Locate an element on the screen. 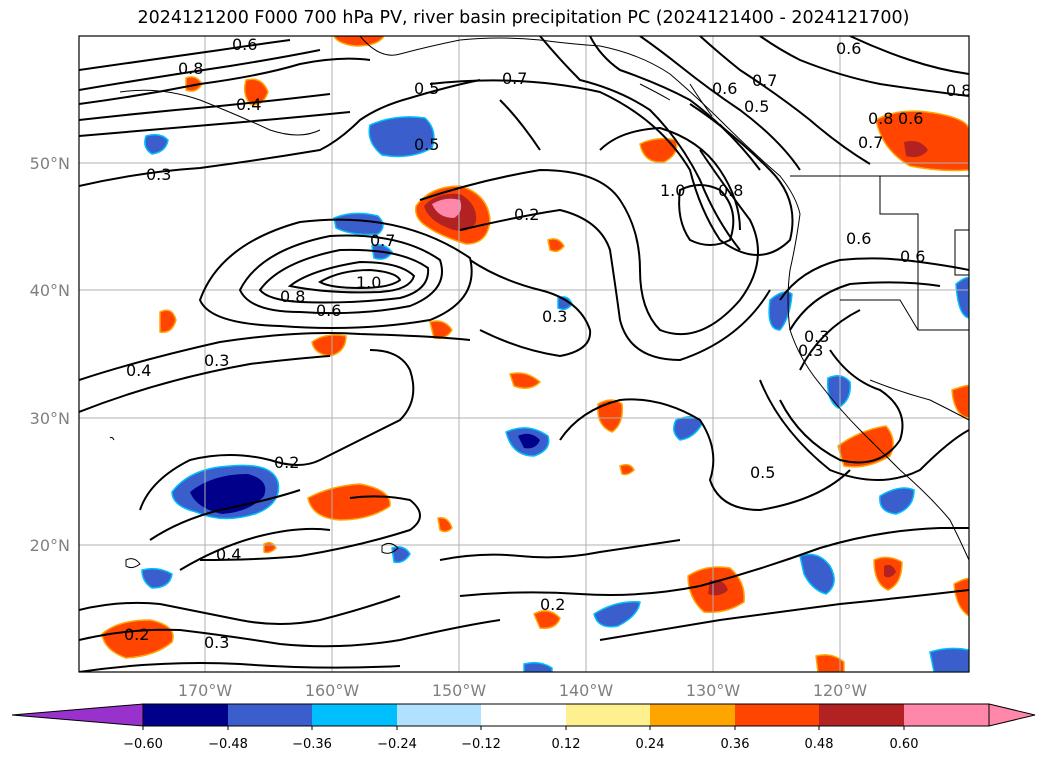  longitude-labels: 170°W 160°W 150°W 140°W 130°W 120°W is located at coordinates (523, 690).